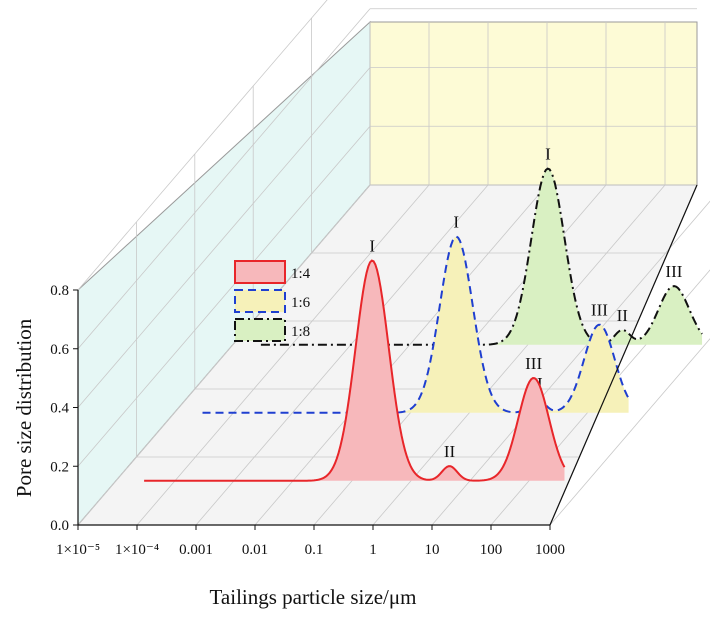 The height and width of the screenshot is (627, 710). What do you see at coordinates (59, 526) in the screenshot?
I see `y-tick-label: 0.0` at bounding box center [59, 526].